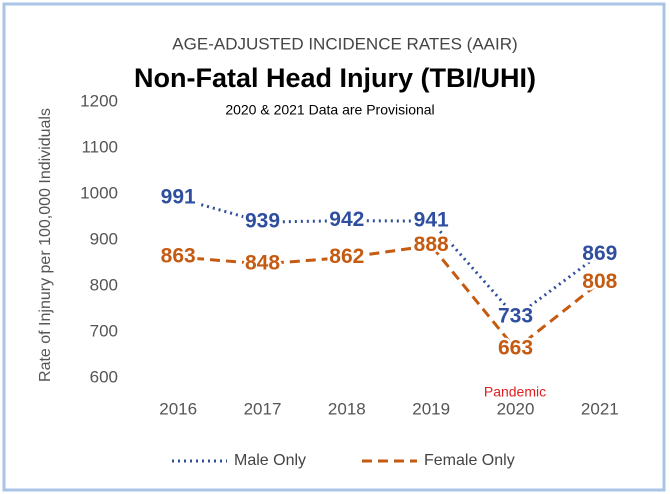 This screenshot has height=494, width=670. I want to click on data-label: 869, so click(599, 253).